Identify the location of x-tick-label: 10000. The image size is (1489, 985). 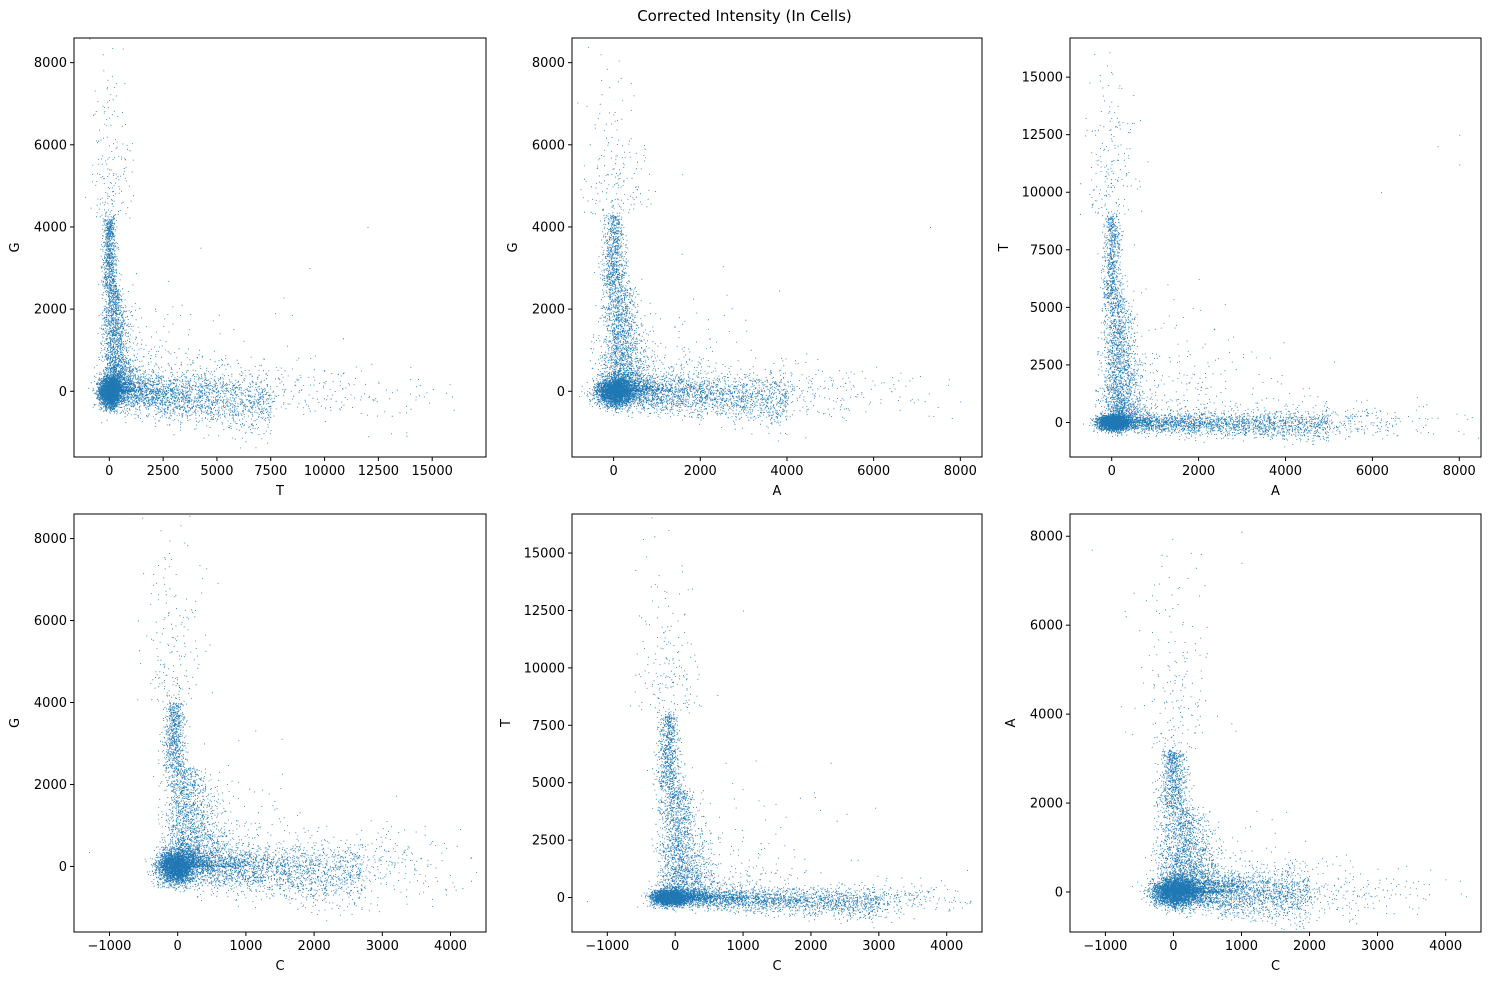
(324, 471).